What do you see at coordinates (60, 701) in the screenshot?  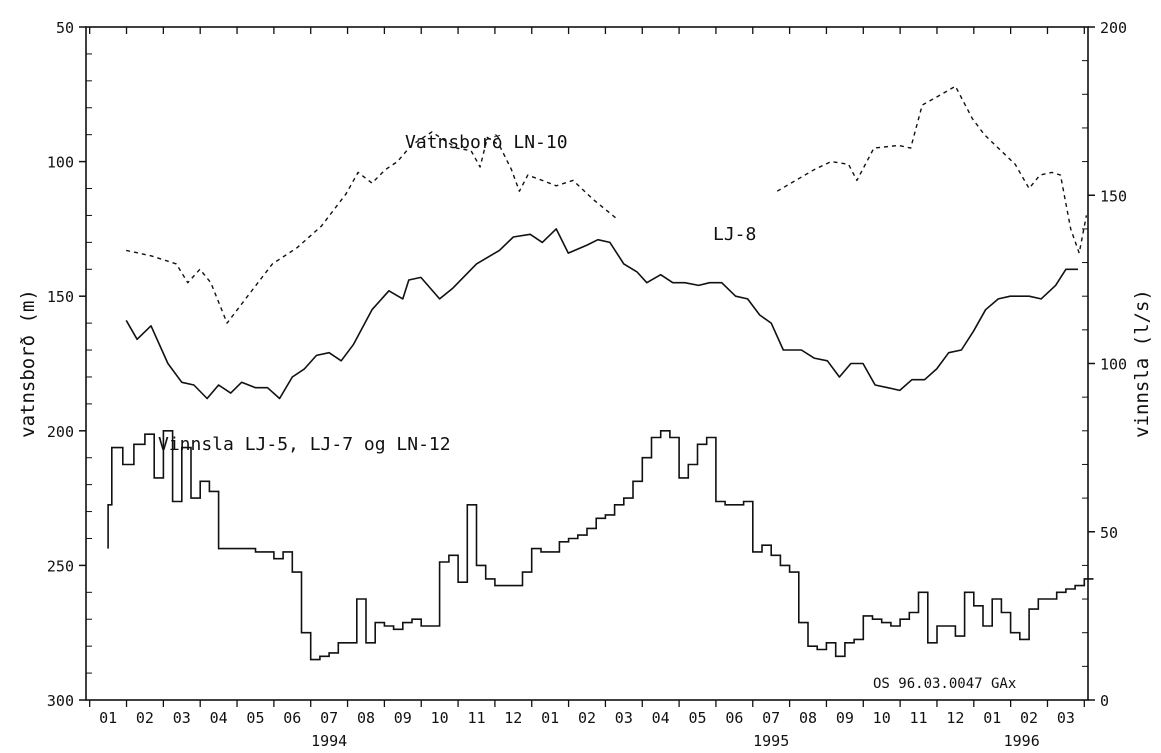 I see `left-tick-label: 300` at bounding box center [60, 701].